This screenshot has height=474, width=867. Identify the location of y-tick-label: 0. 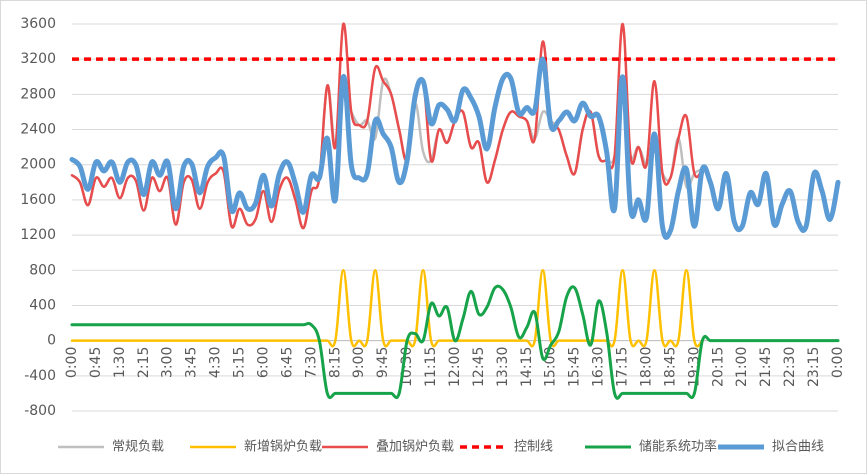
(51, 341).